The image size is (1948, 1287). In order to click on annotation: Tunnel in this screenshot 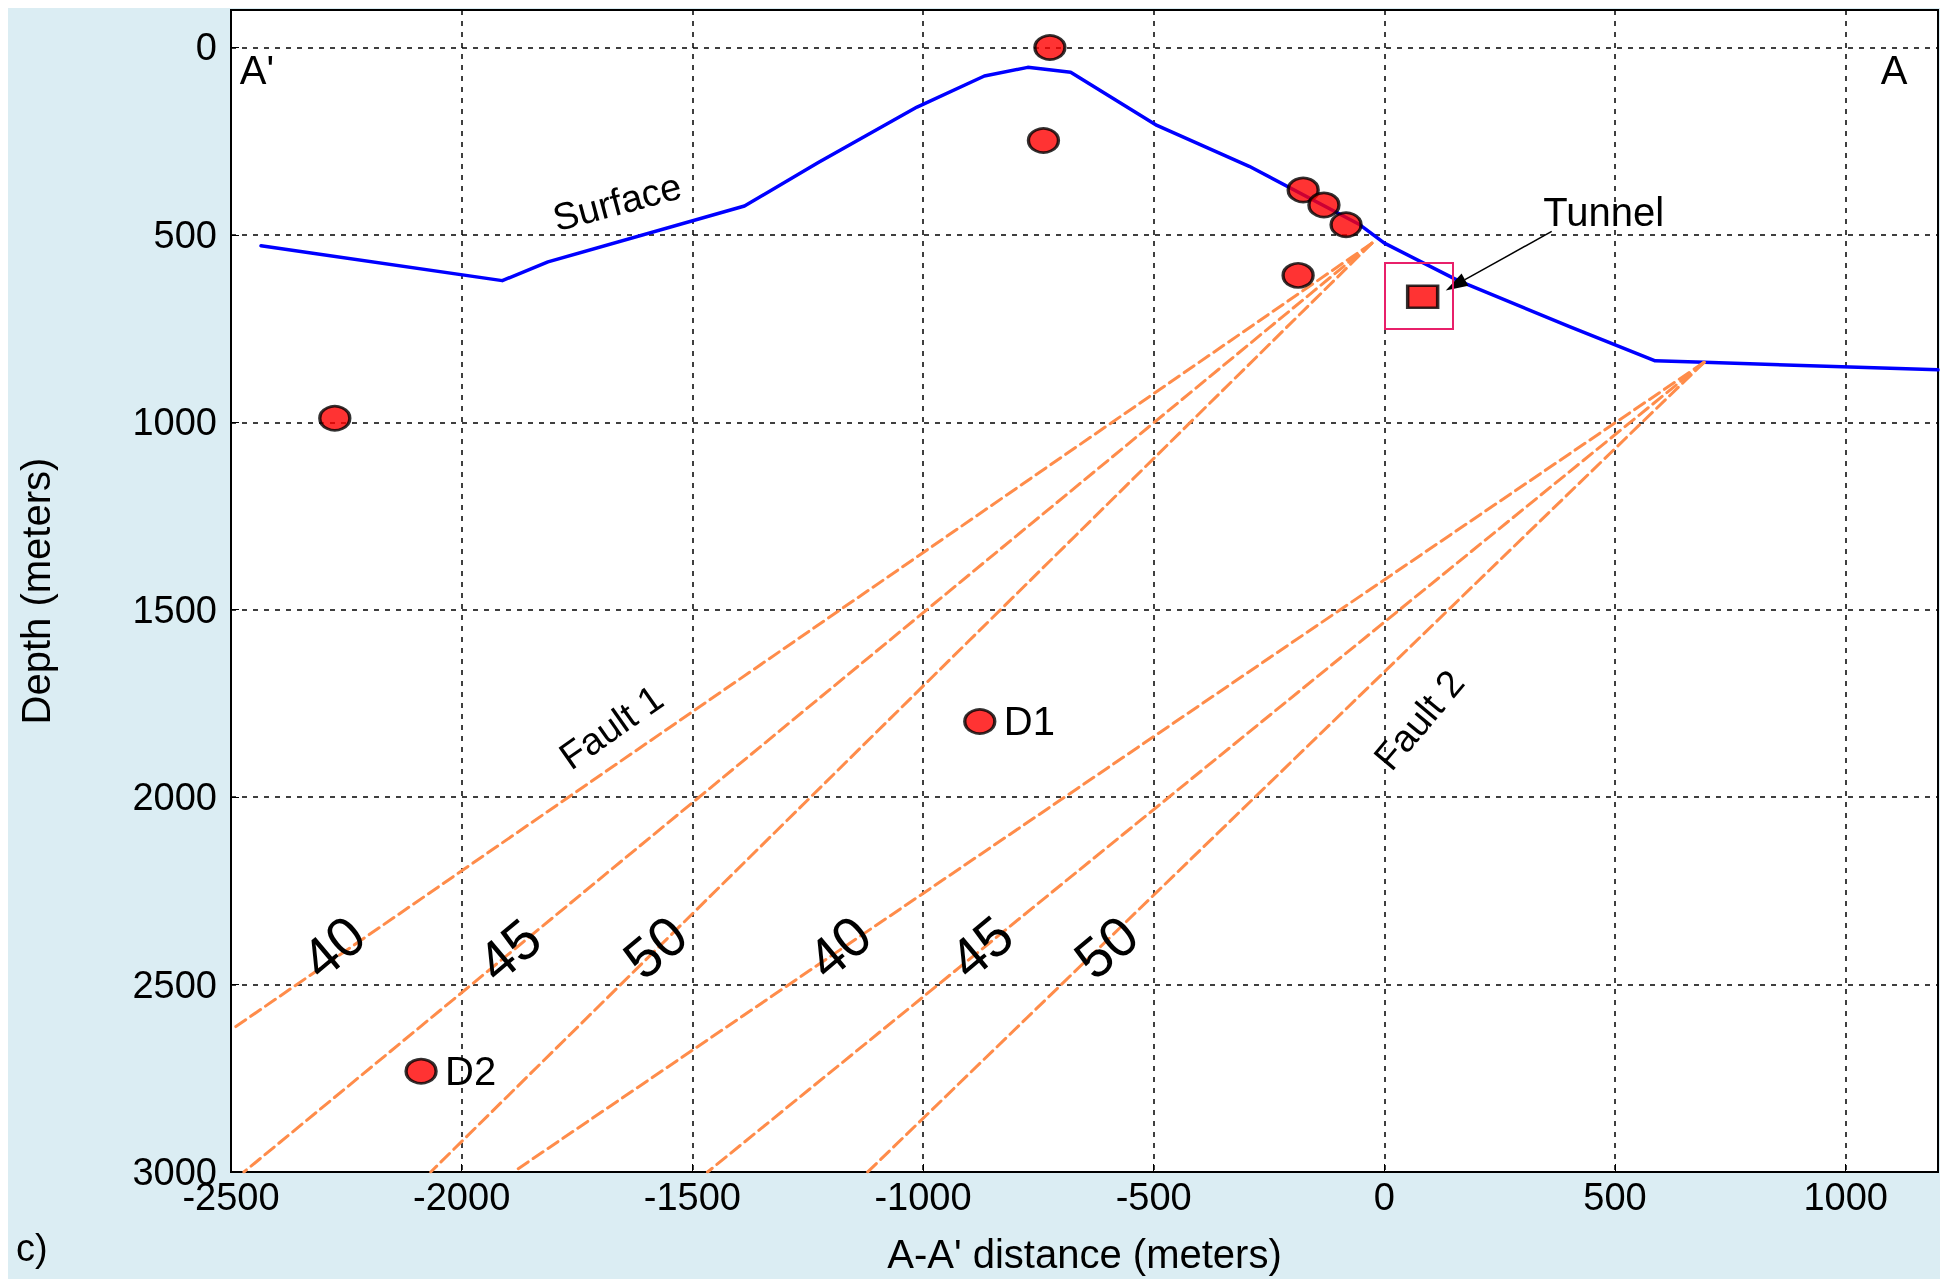, I will do `click(1604, 212)`.